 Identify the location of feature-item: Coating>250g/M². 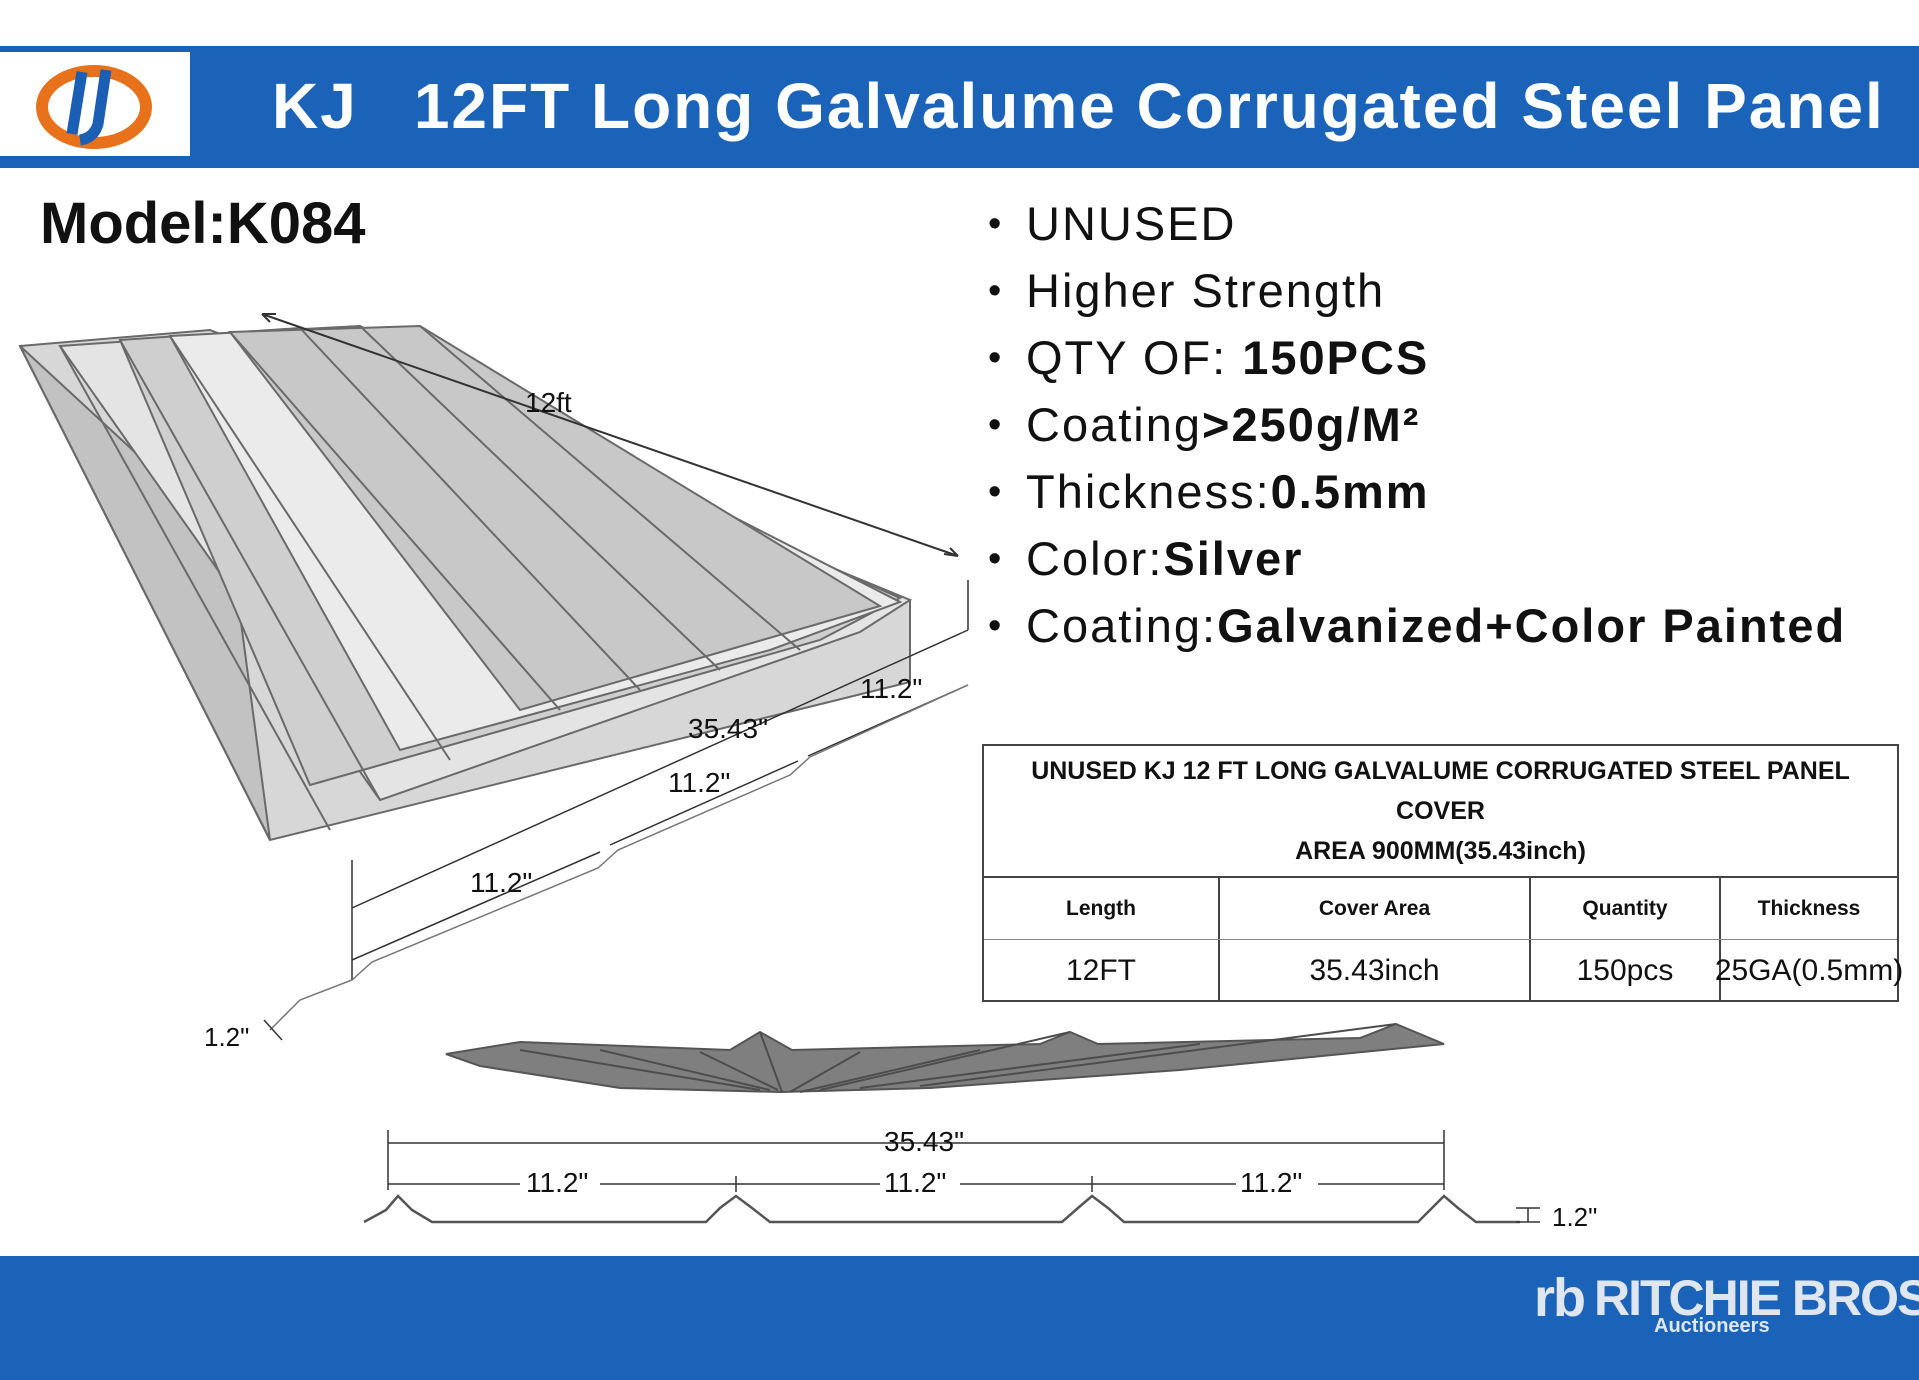
(1417, 430).